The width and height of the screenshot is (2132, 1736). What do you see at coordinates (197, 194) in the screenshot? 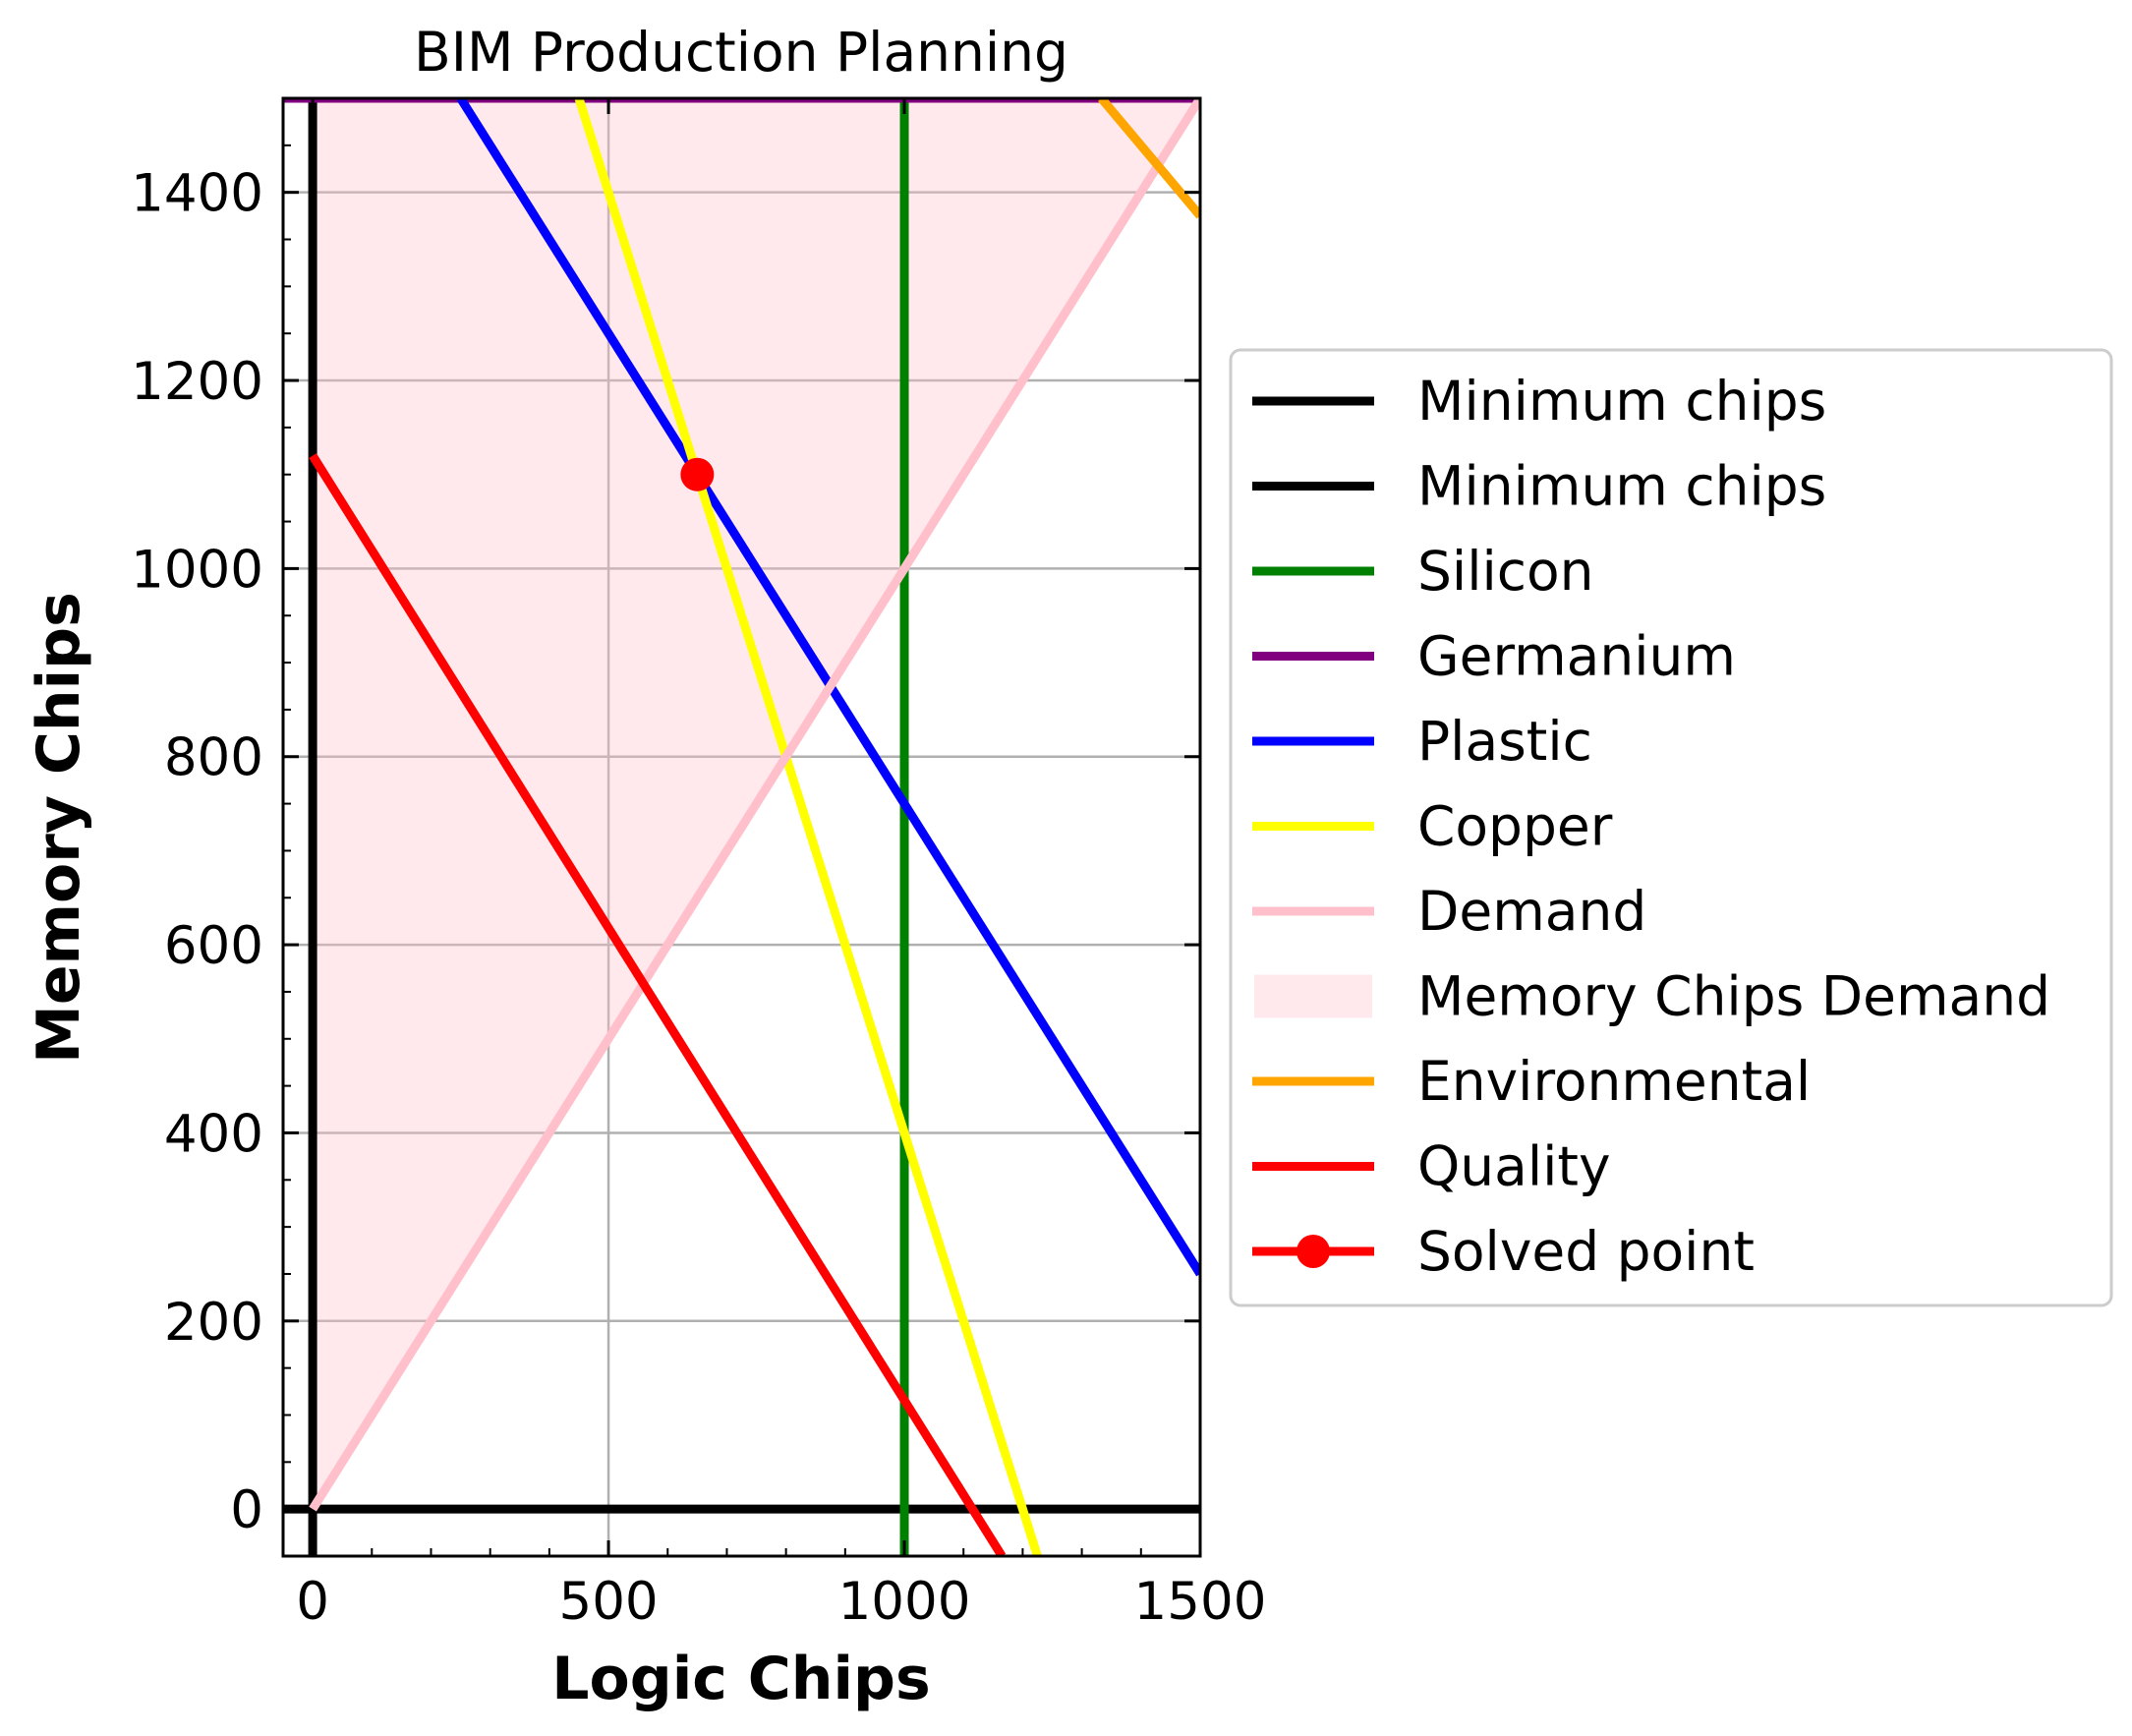
I see `y-tick-label: 1400` at bounding box center [197, 194].